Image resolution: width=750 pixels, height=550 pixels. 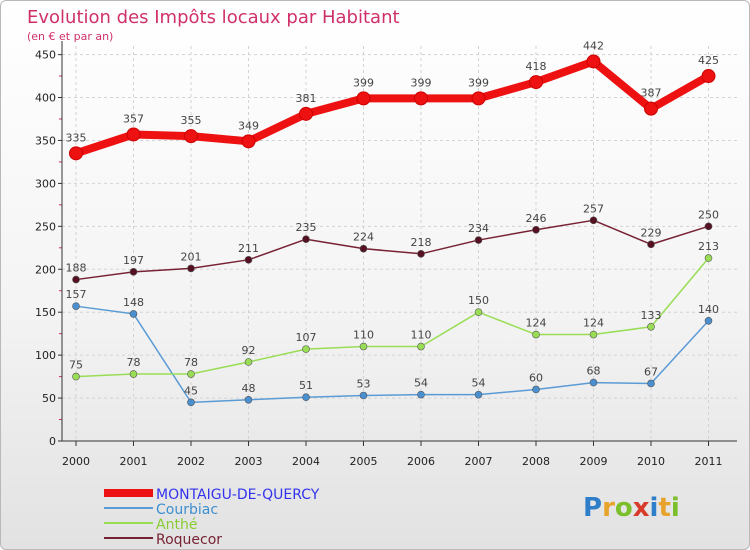 What do you see at coordinates (641, 508) in the screenshot?
I see `logo-letter: x` at bounding box center [641, 508].